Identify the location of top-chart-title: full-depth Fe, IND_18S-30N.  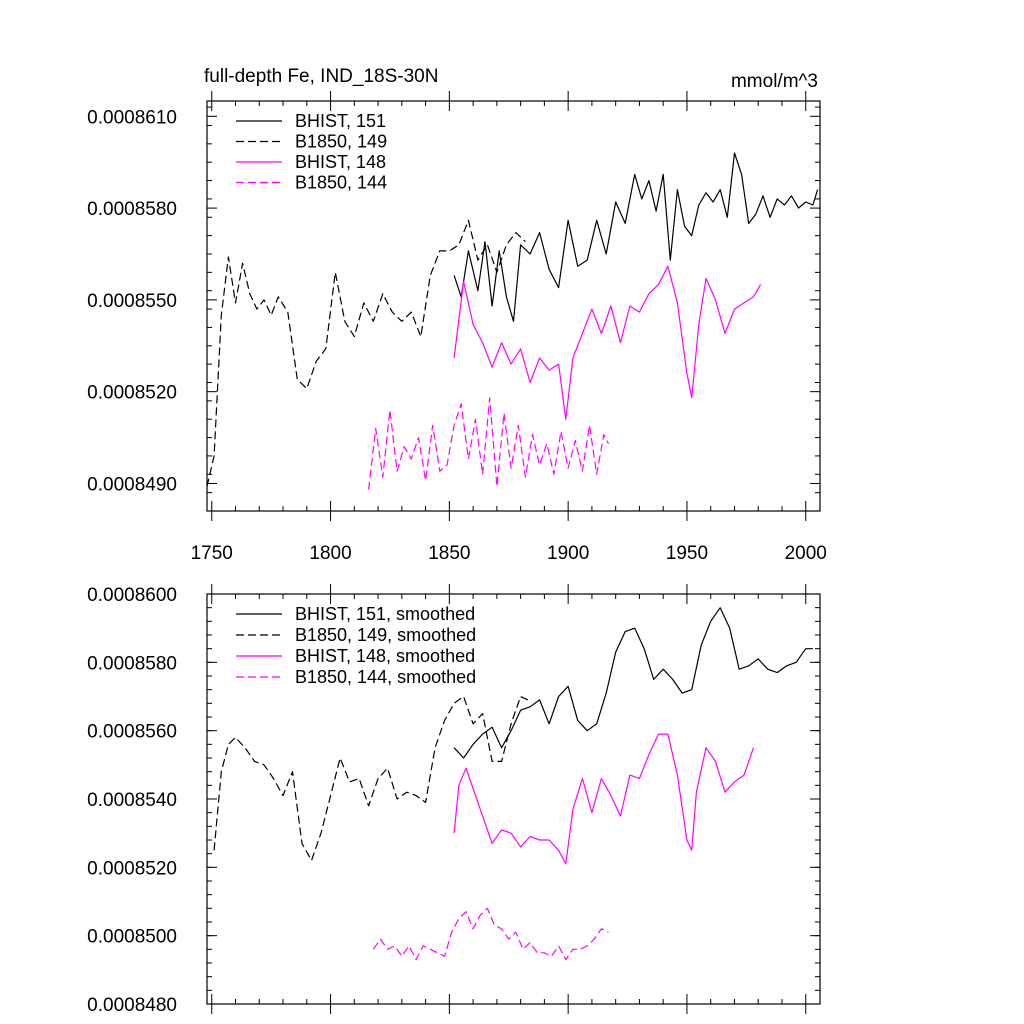
(321, 76).